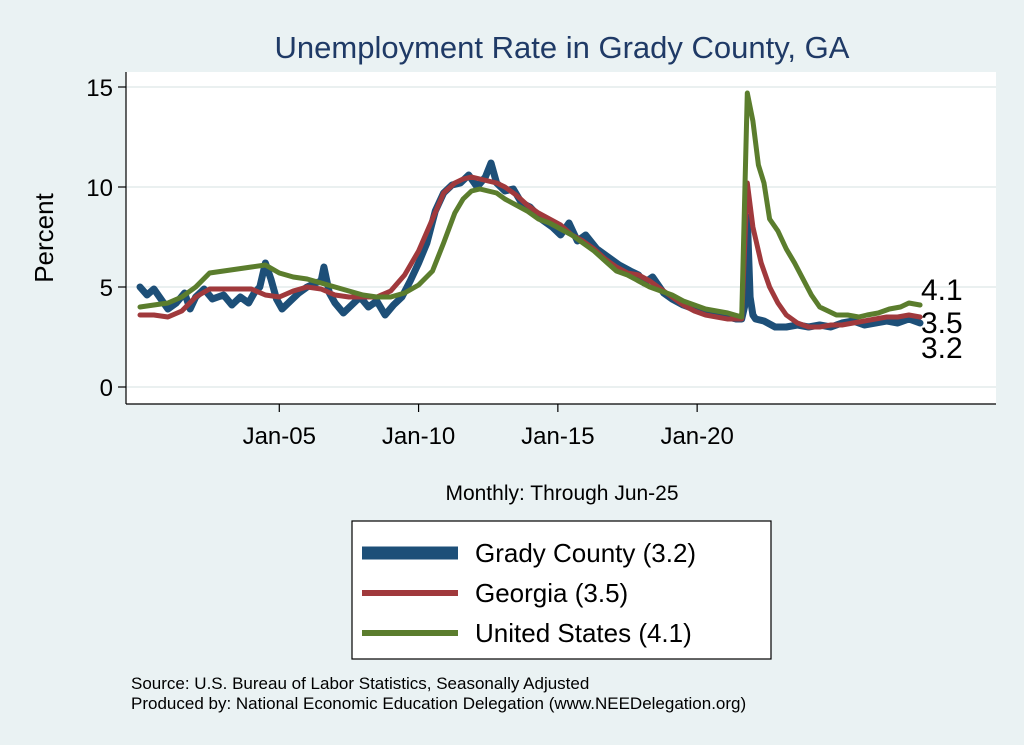 This screenshot has width=1024, height=745. I want to click on legend-label: Grady County (3.2), so click(585, 553).